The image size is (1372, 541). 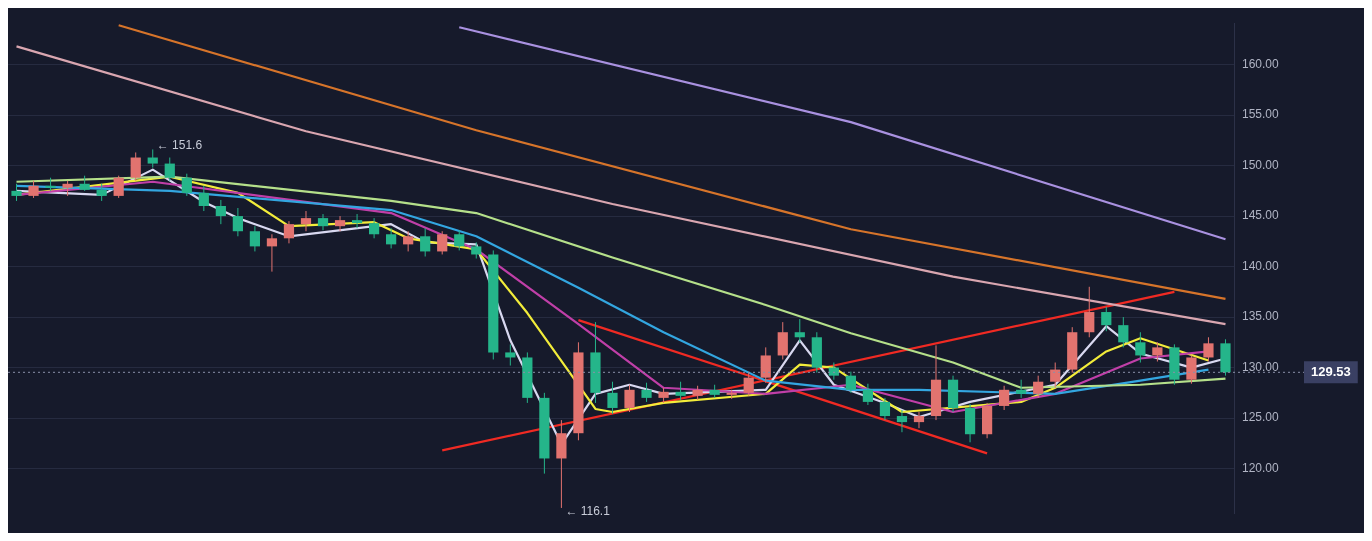 What do you see at coordinates (179, 144) in the screenshot?
I see `annotation: ← 151.6` at bounding box center [179, 144].